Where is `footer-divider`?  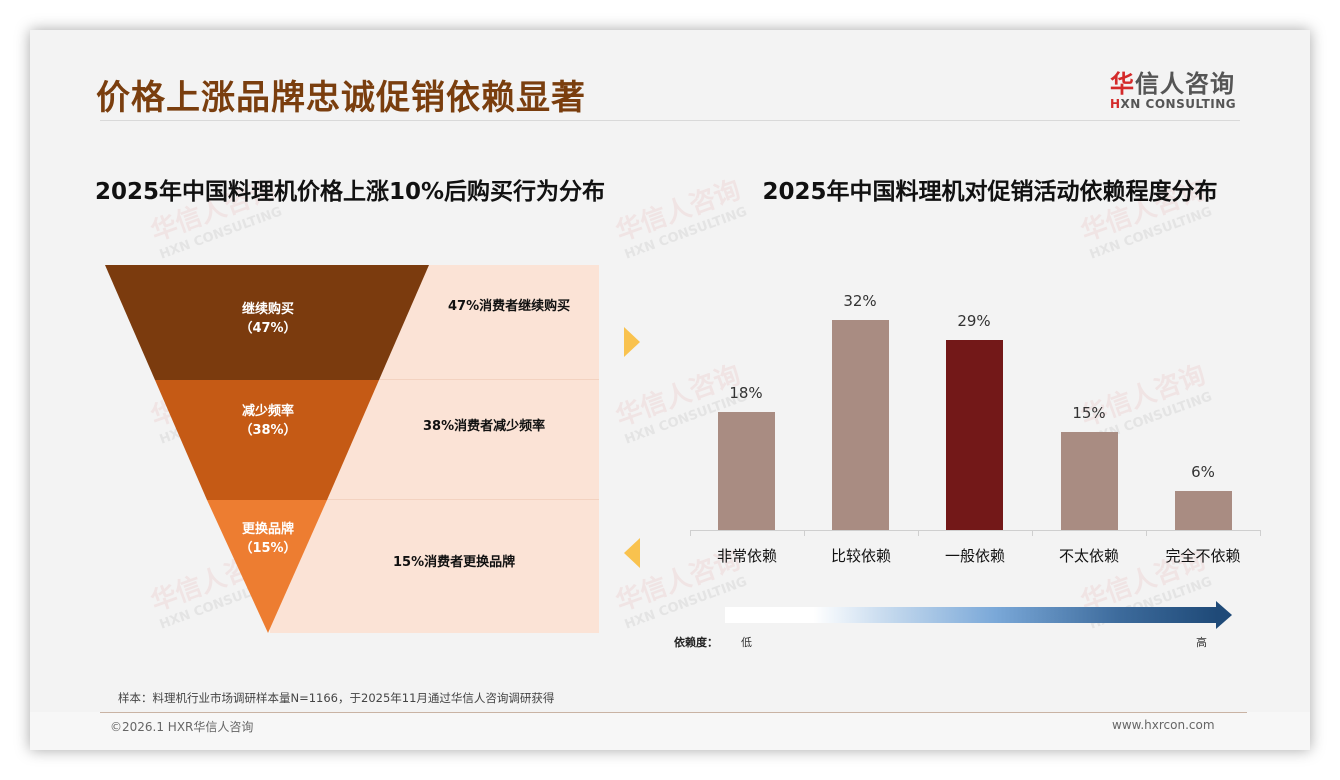
footer-divider is located at coordinates (673, 712).